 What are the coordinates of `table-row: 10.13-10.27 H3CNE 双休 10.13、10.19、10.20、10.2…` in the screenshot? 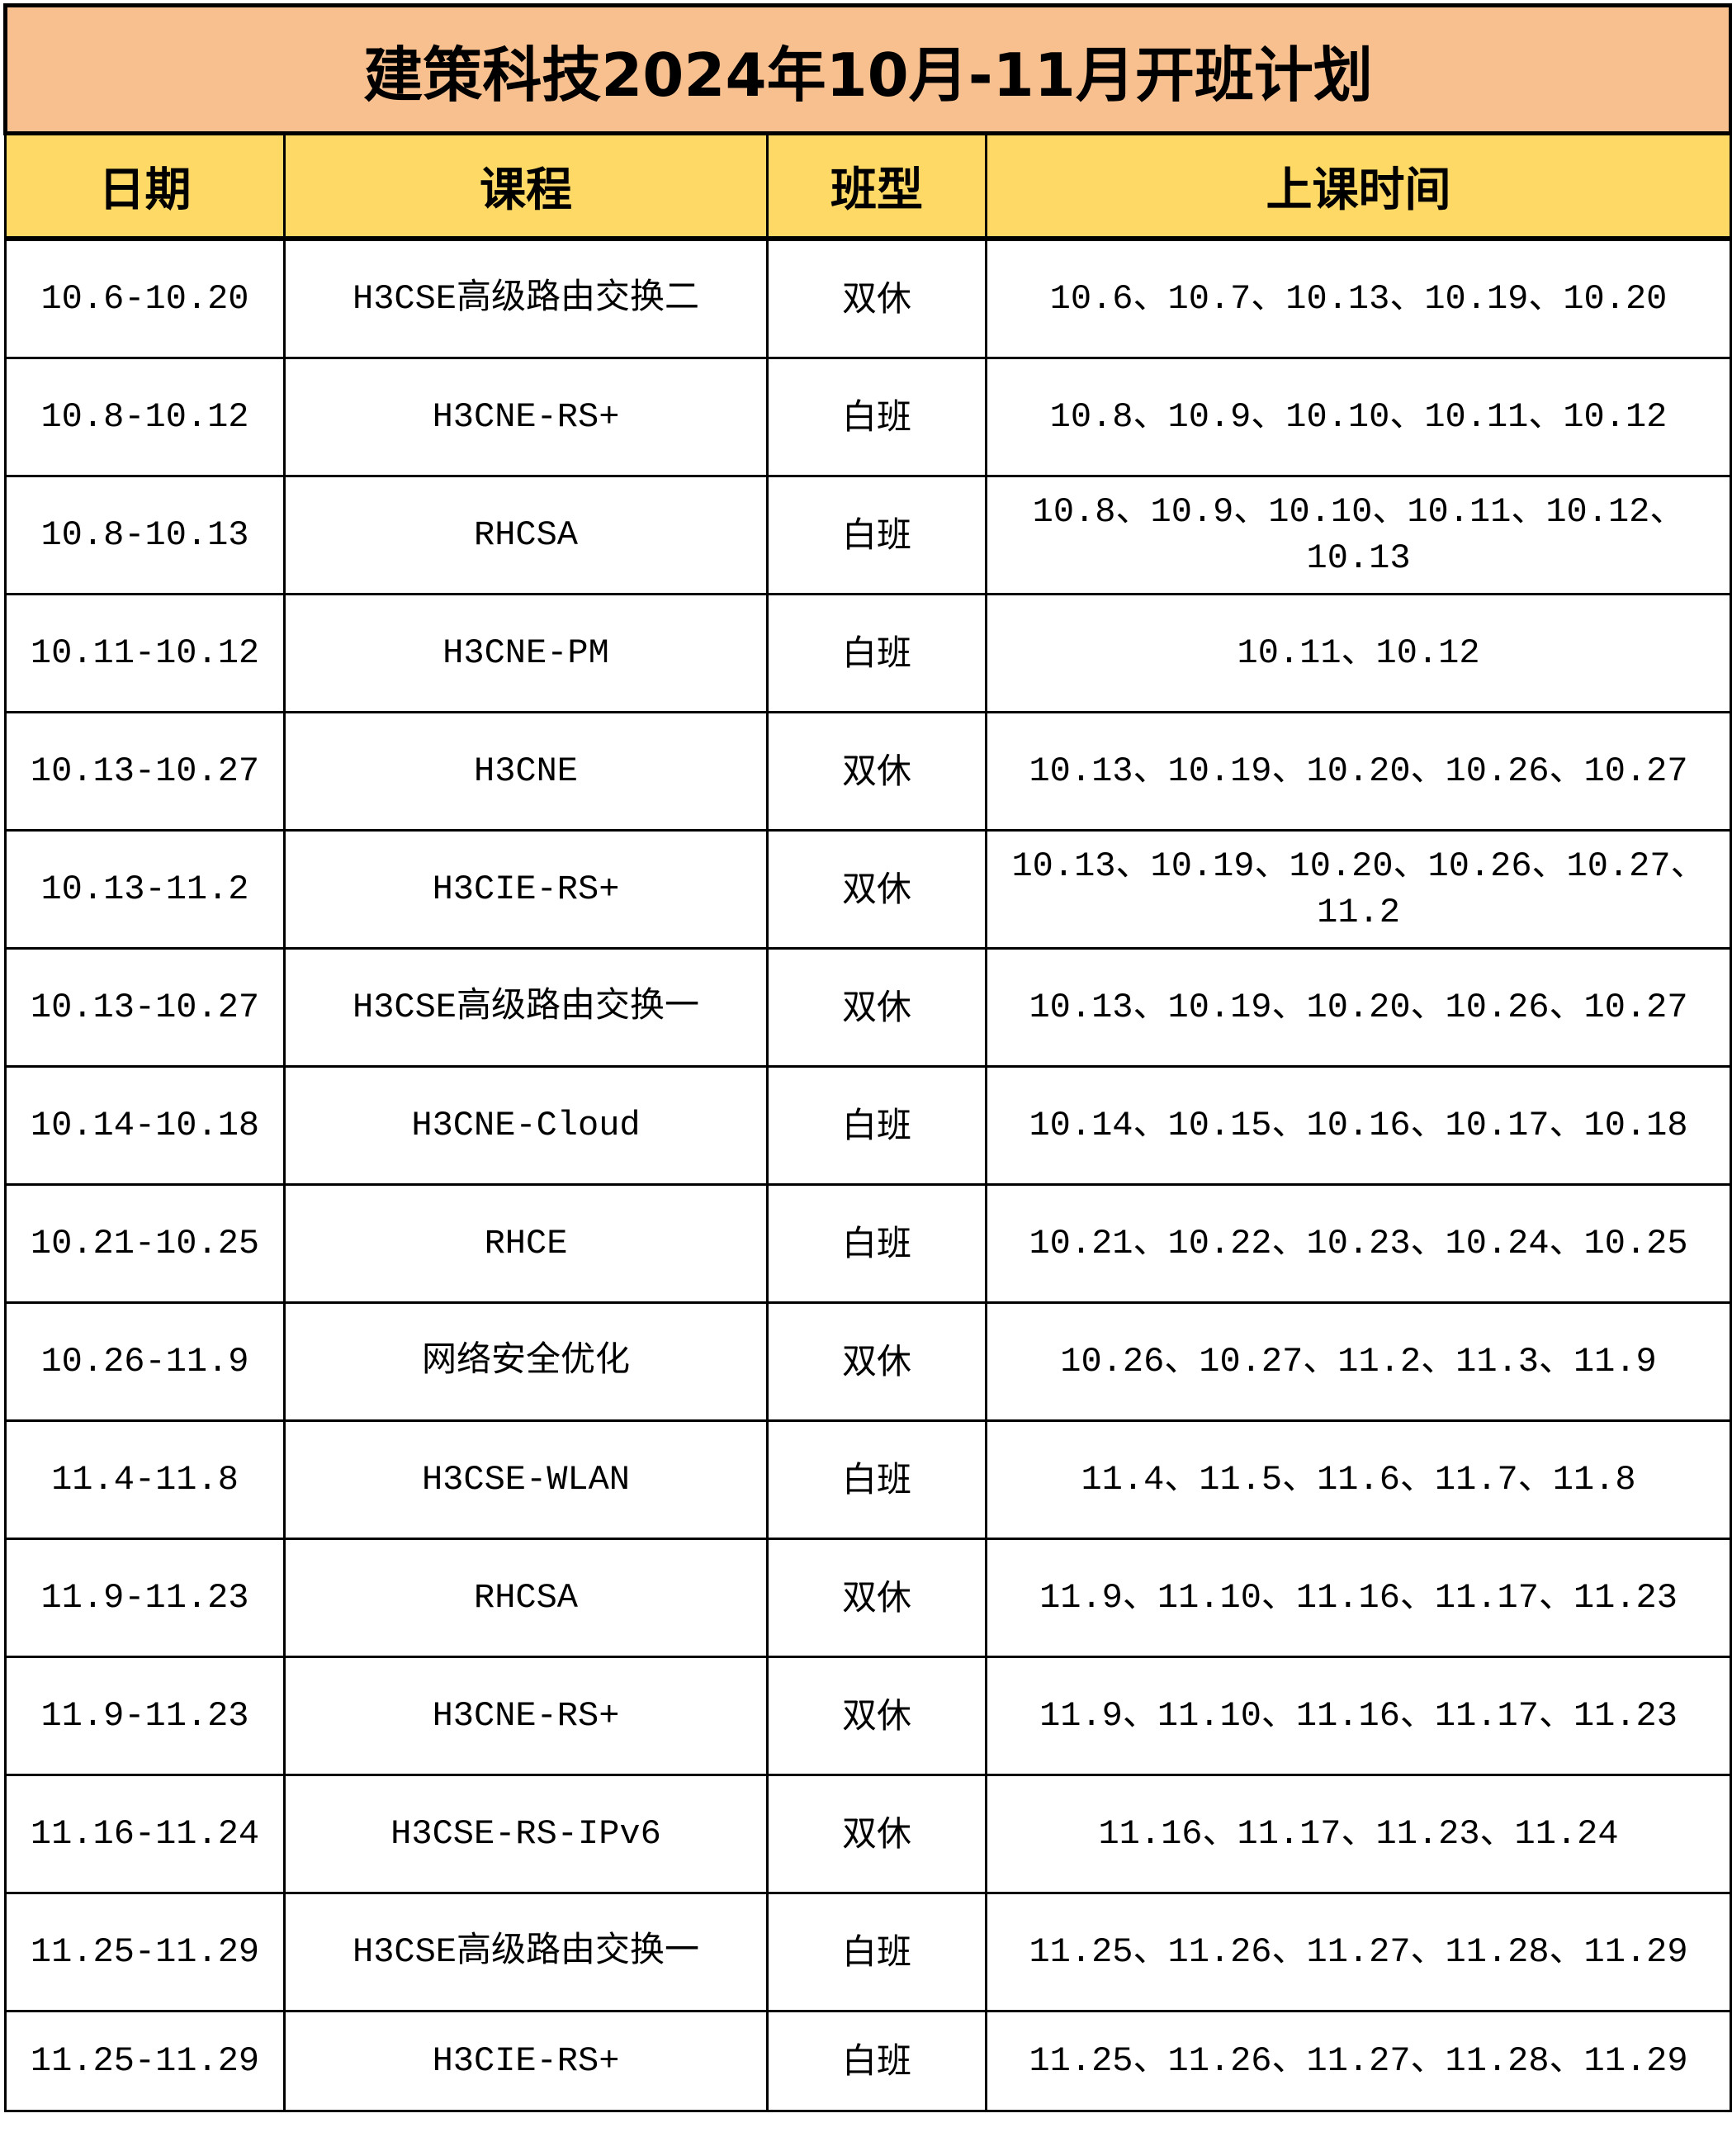 It's located at (868, 772).